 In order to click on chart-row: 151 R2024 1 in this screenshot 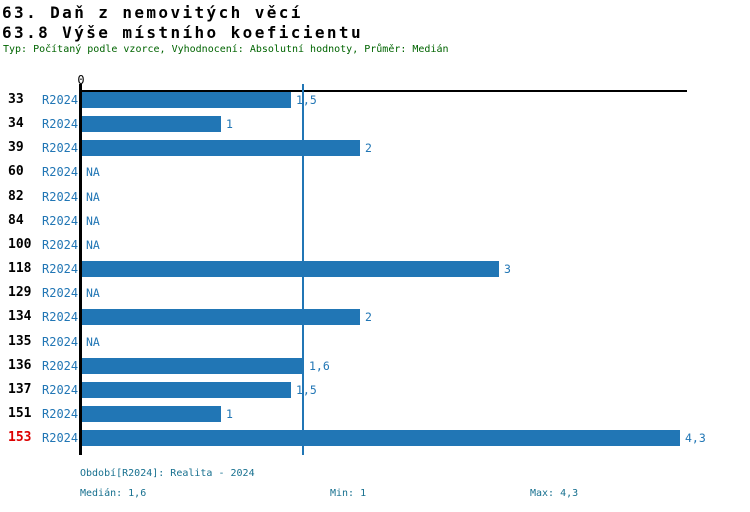, I will do `click(375, 414)`.